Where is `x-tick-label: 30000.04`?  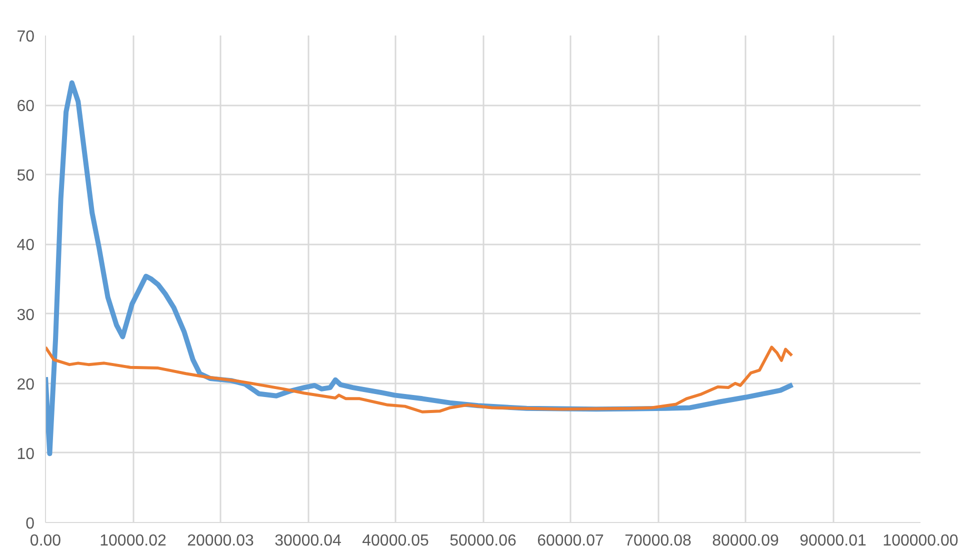
x-tick-label: 30000.04 is located at coordinates (308, 541).